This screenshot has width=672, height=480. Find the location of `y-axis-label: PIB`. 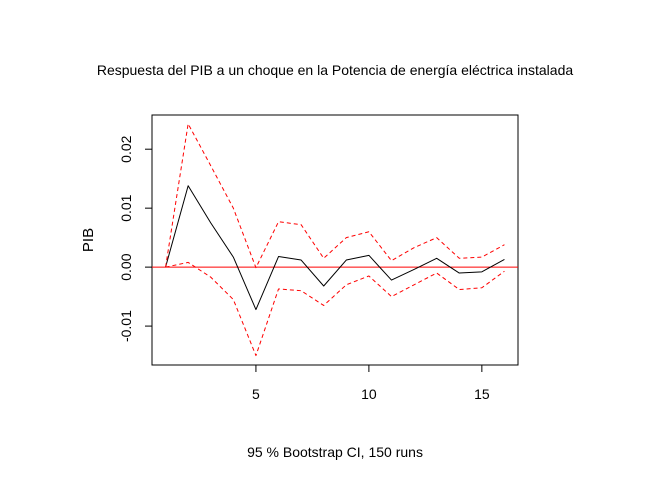

y-axis-label: PIB is located at coordinates (88, 240).